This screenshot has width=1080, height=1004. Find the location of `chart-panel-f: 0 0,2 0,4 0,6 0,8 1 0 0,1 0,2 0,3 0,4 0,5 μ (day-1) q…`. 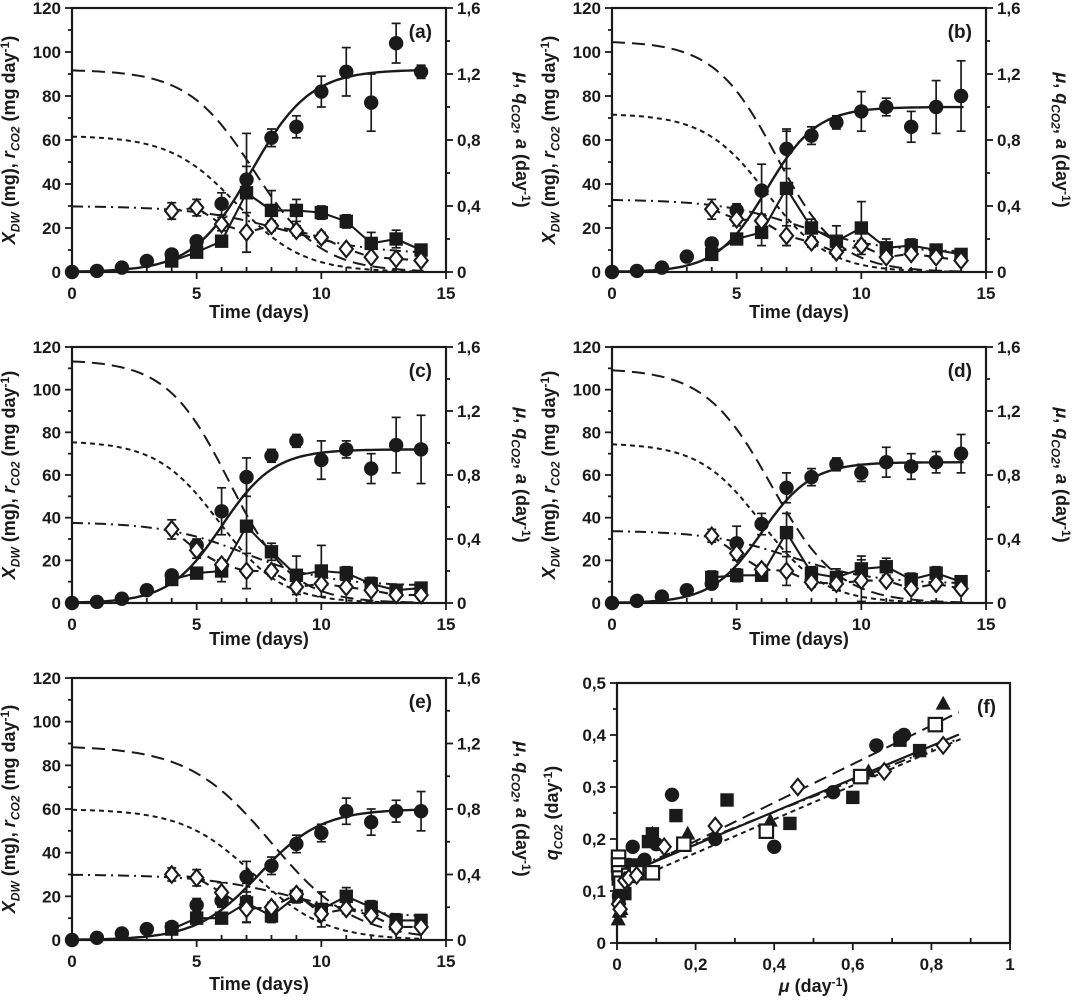

chart-panel-f: 0 0,2 0,4 0,6 0,8 1 0 0,1 0,2 0,3 0,4 0,5 μ (day-1) q… is located at coordinates (778, 835).